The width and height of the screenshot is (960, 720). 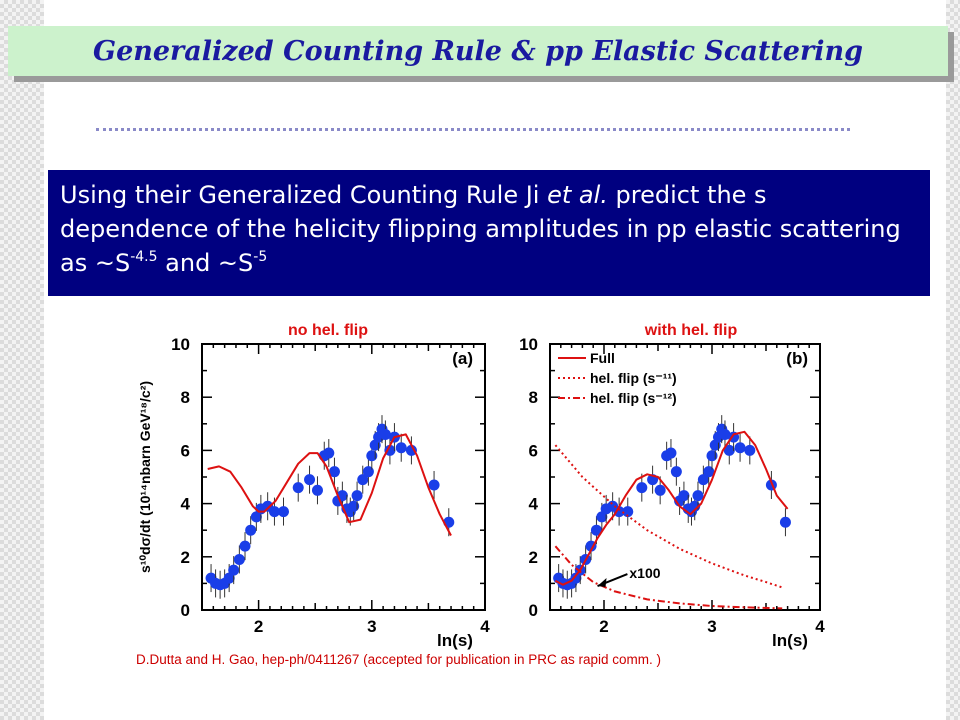 What do you see at coordinates (185, 450) in the screenshot?
I see `panel-a-ytick-label: 6` at bounding box center [185, 450].